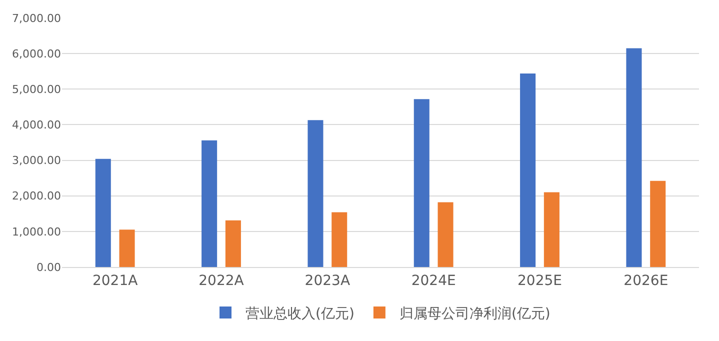 This screenshot has width=719, height=341. What do you see at coordinates (36, 161) in the screenshot?
I see `y-tick-label: 3,000.00` at bounding box center [36, 161].